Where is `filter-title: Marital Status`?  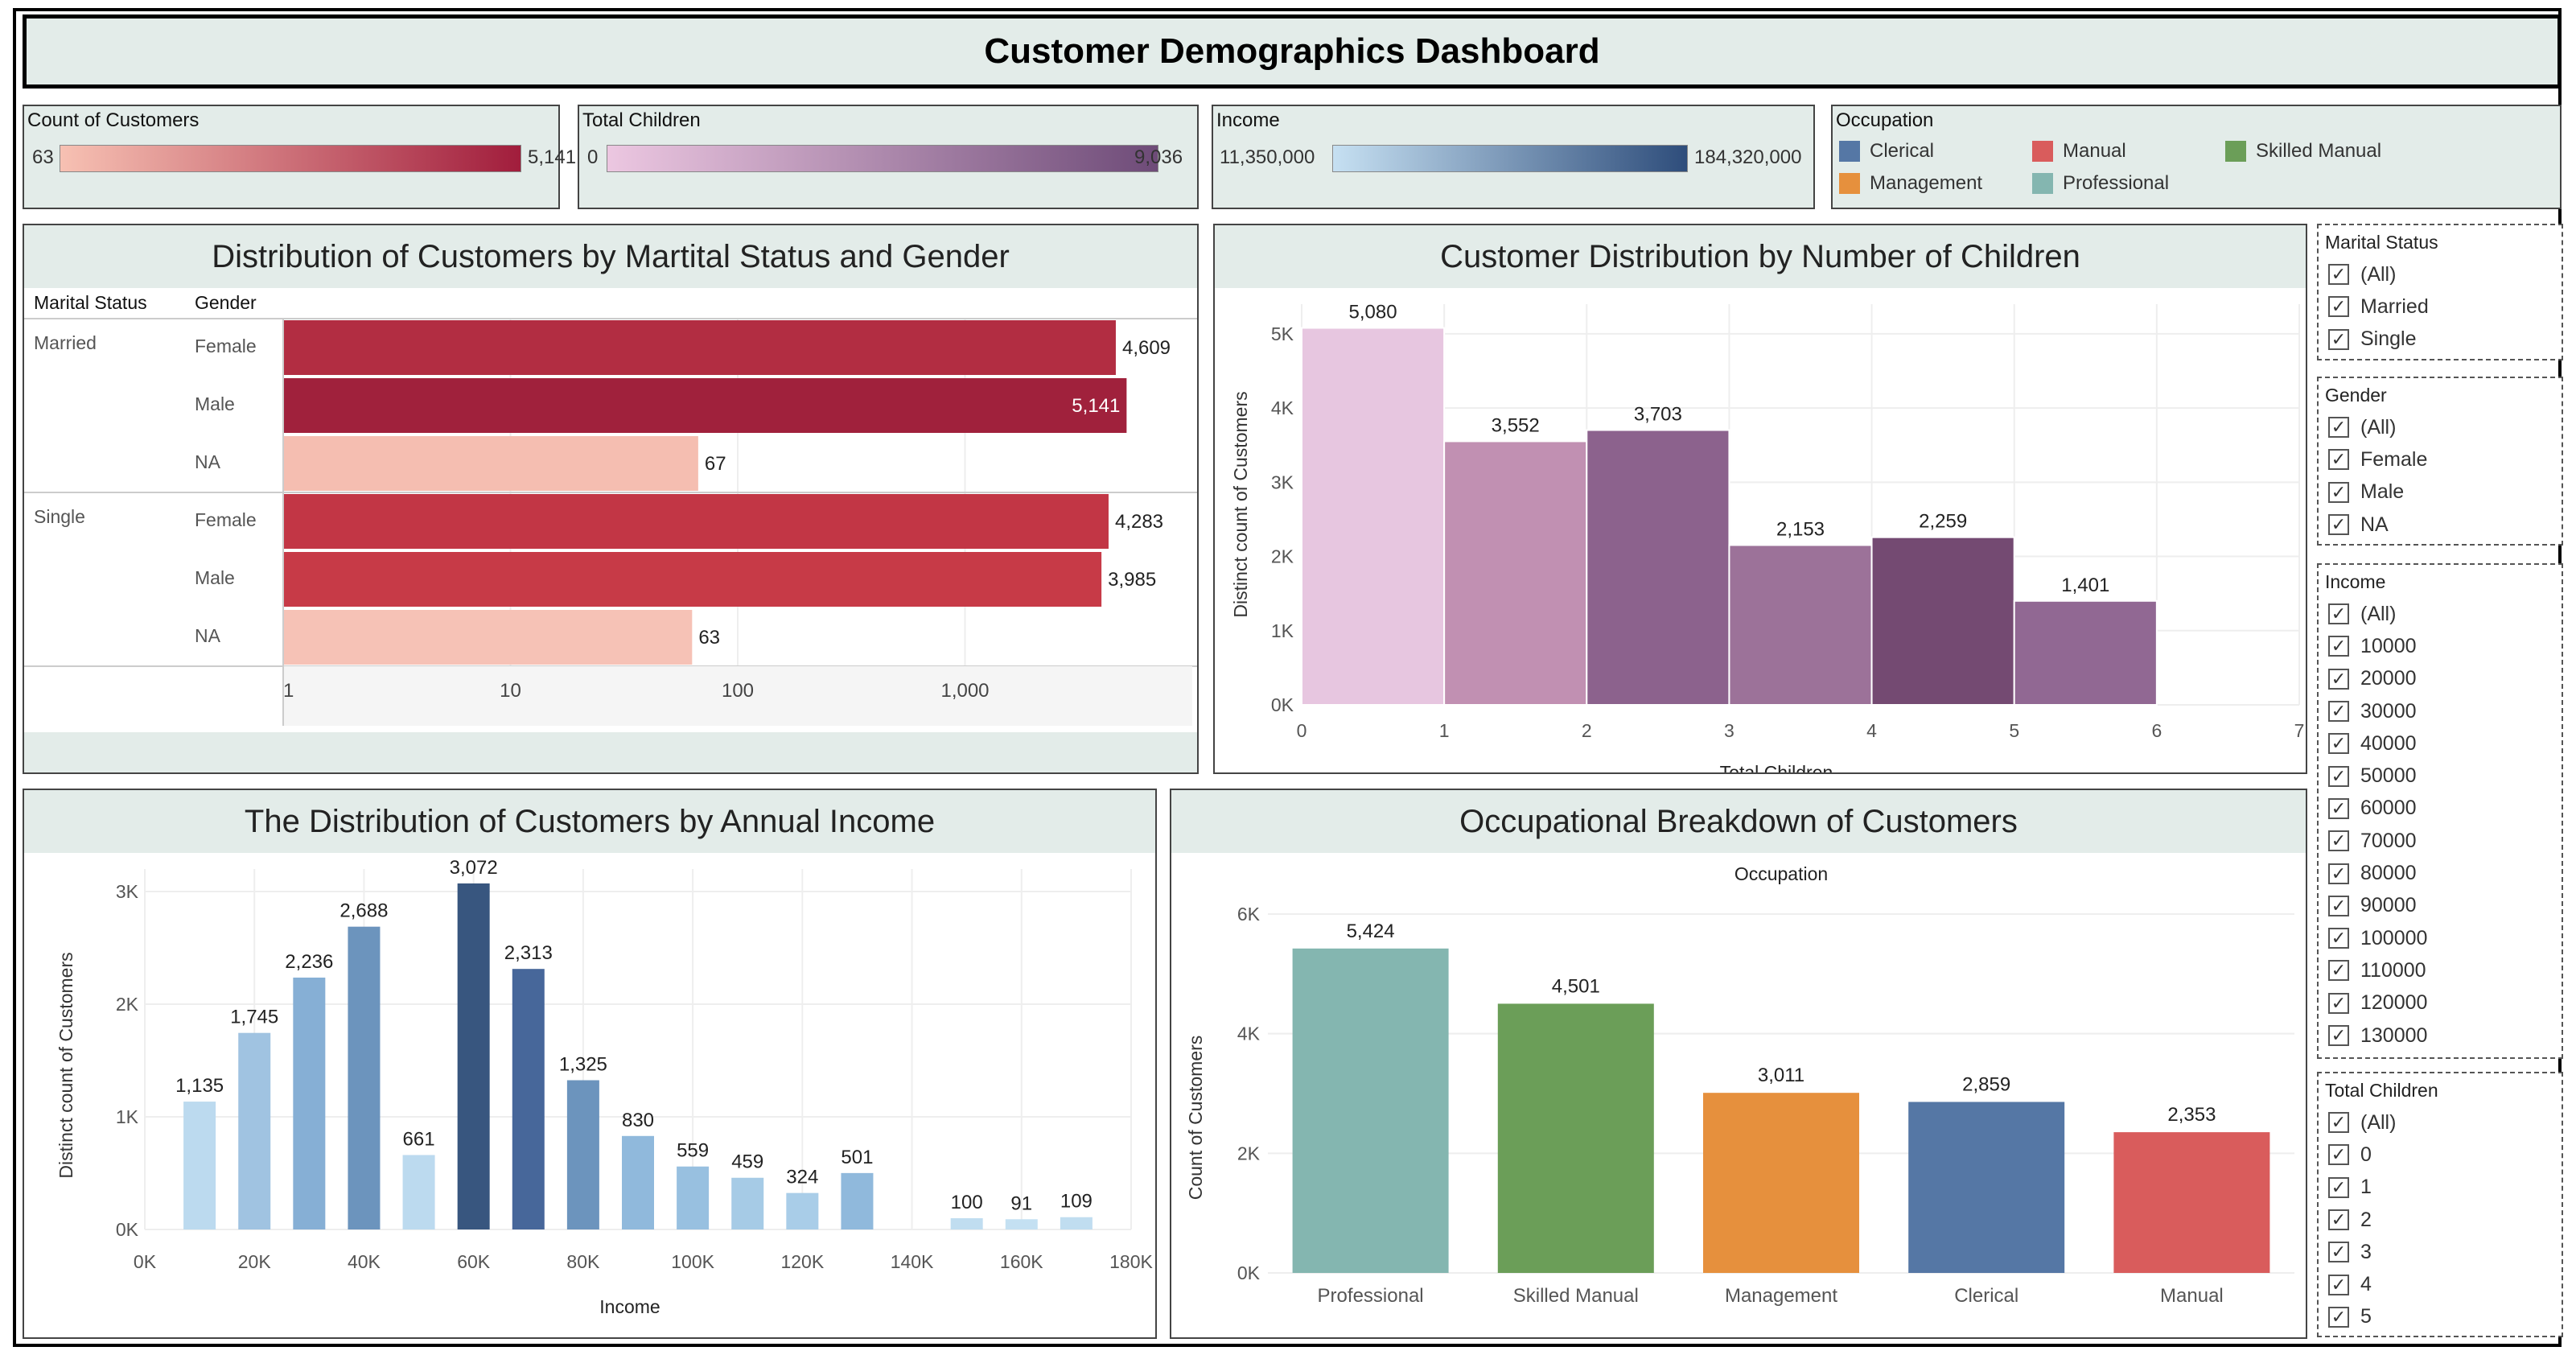
filter-title: Marital Status is located at coordinates (2381, 243).